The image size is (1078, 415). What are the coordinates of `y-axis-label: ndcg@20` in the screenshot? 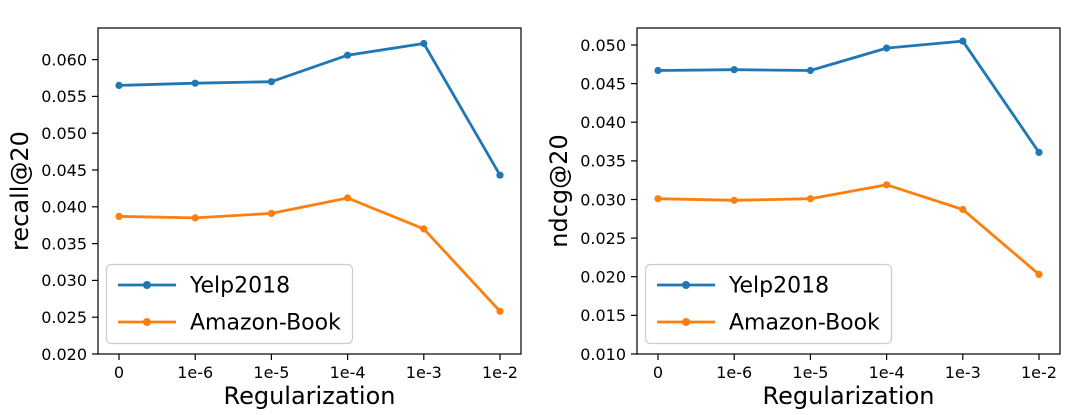 It's located at (559, 190).